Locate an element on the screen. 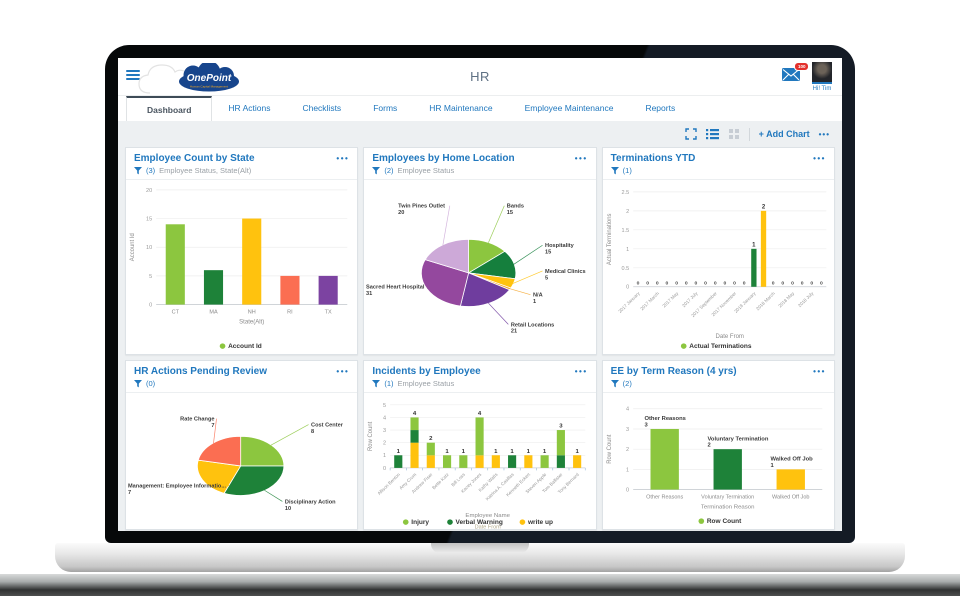 This screenshot has height=596, width=960. svg-text: Date From is located at coordinates (729, 337).